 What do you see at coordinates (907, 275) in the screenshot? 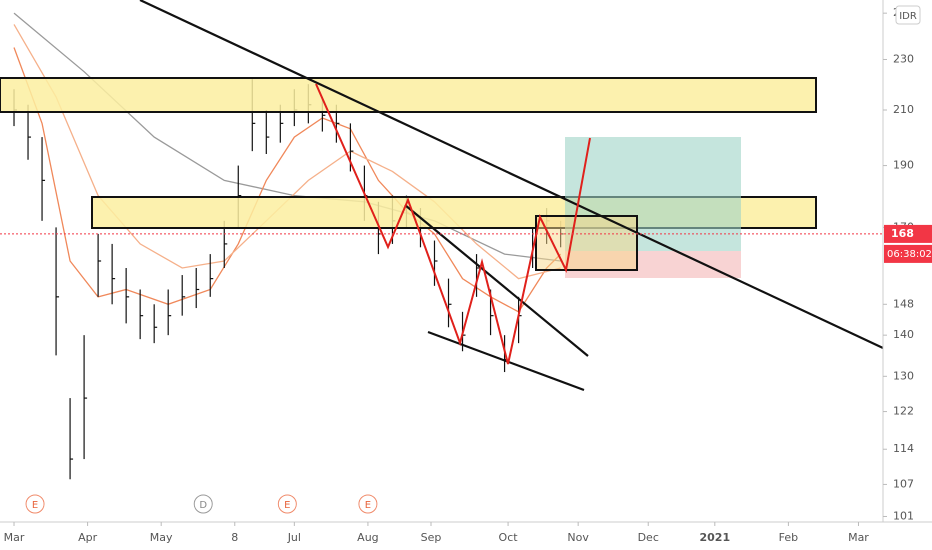
I see `price-axis` at bounding box center [907, 275].